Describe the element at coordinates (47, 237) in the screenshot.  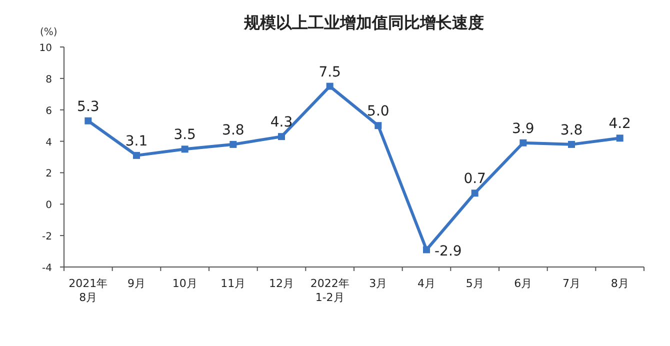
I see `y-tick-label: -2` at that location.